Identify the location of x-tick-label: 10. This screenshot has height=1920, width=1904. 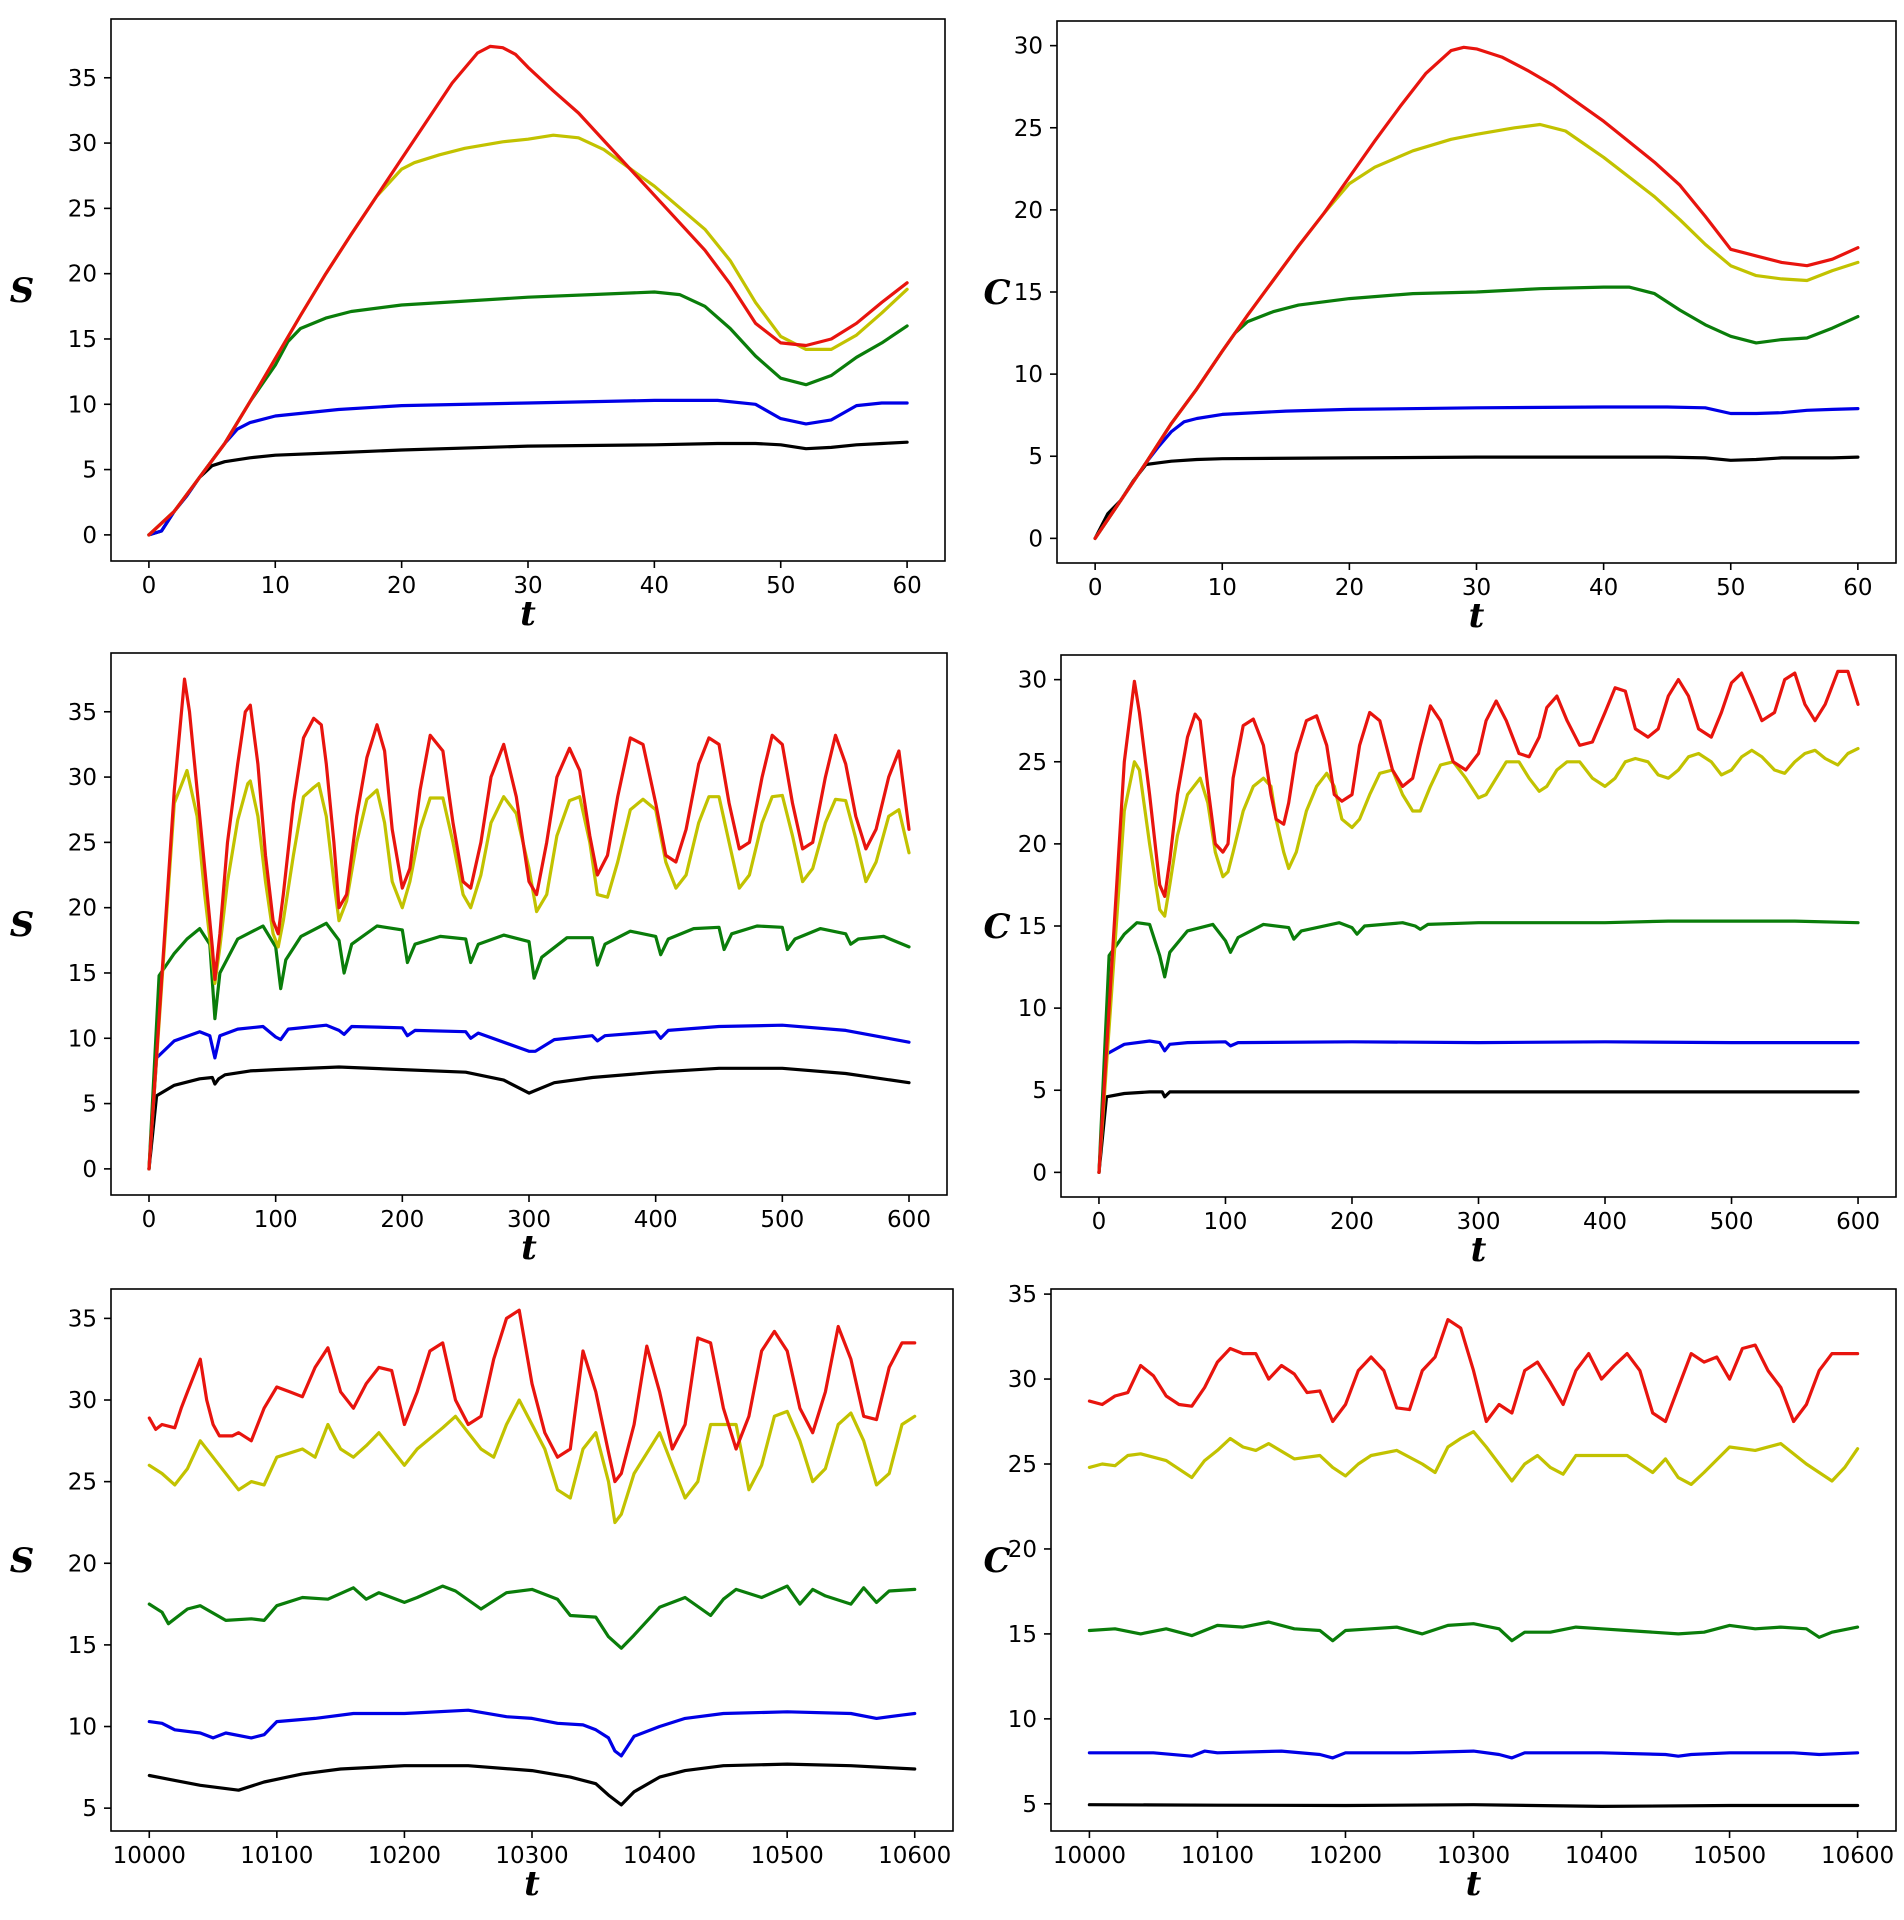
(1222, 588).